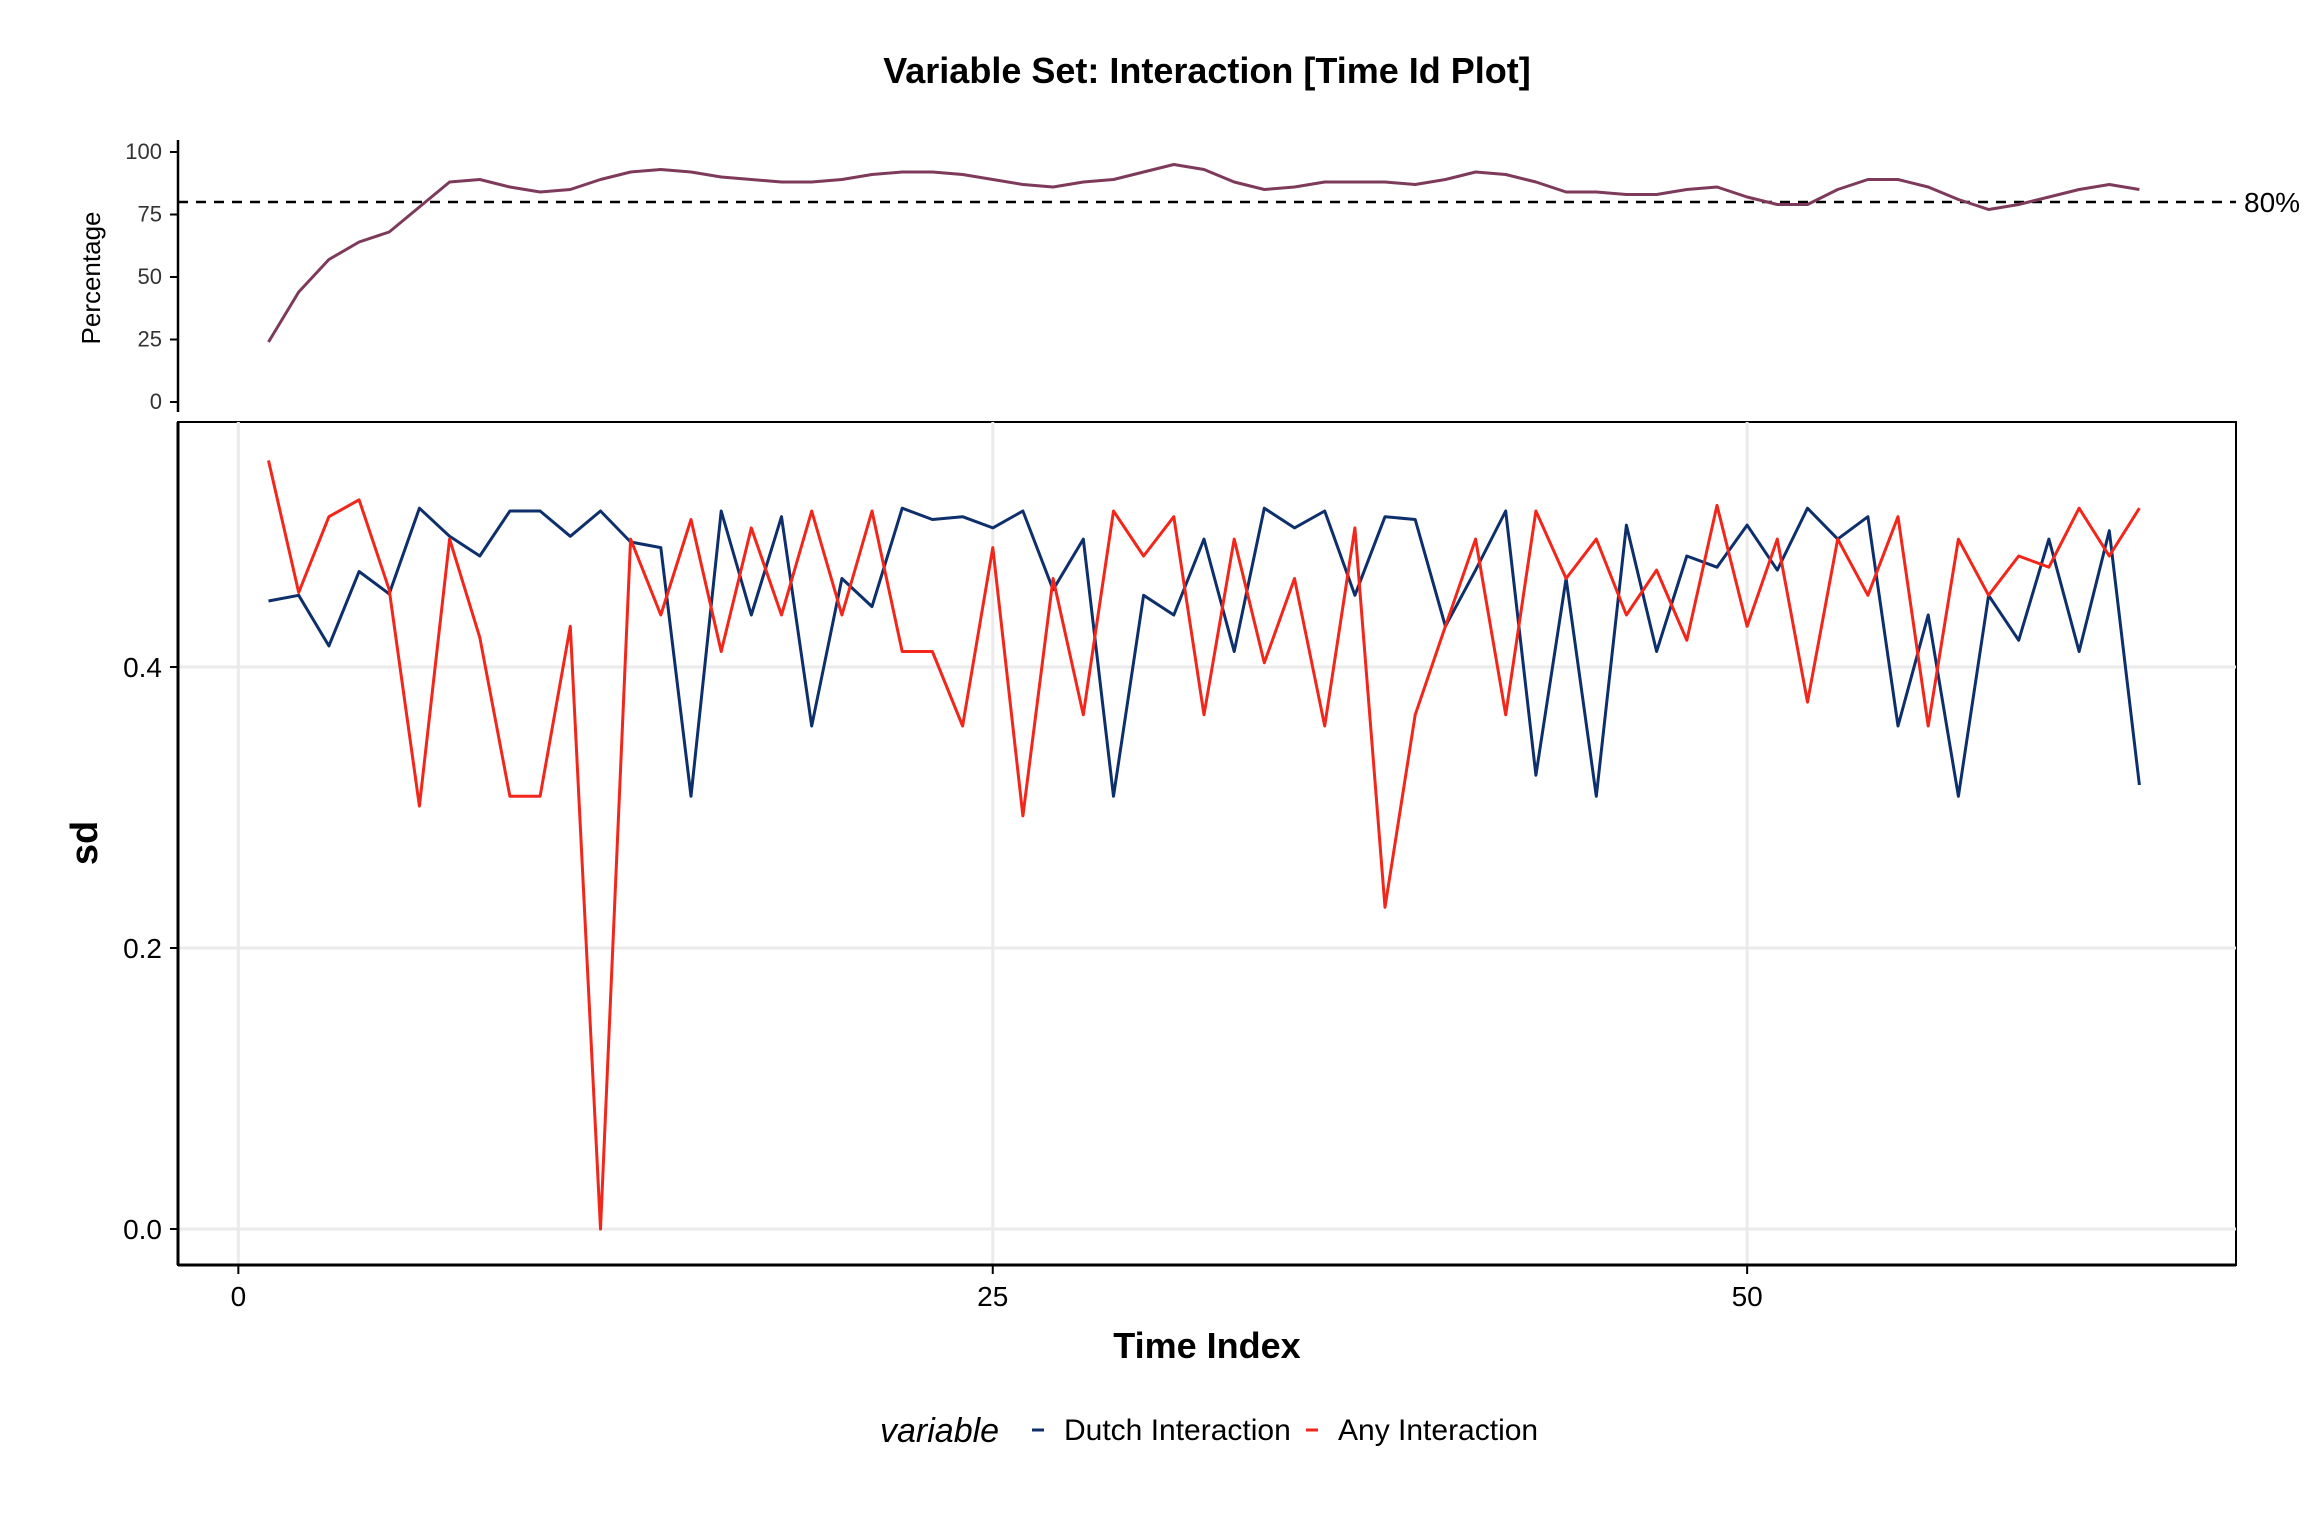 This screenshot has height=1536, width=2304. I want to click on legend-label: Any Interaction, so click(1438, 1430).